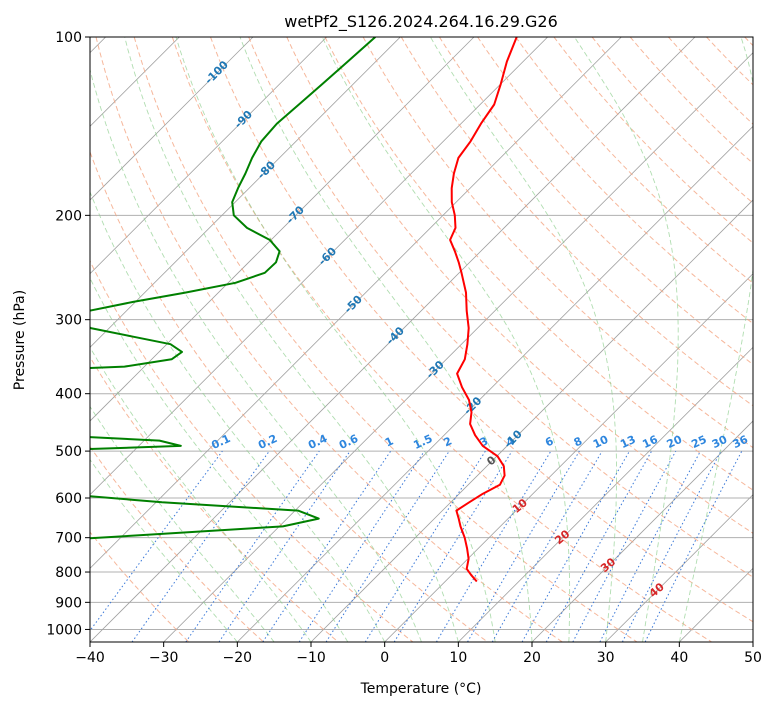 This screenshot has height=708, width=775. What do you see at coordinates (90, 658) in the screenshot?
I see `x-tick-label: −40` at bounding box center [90, 658].